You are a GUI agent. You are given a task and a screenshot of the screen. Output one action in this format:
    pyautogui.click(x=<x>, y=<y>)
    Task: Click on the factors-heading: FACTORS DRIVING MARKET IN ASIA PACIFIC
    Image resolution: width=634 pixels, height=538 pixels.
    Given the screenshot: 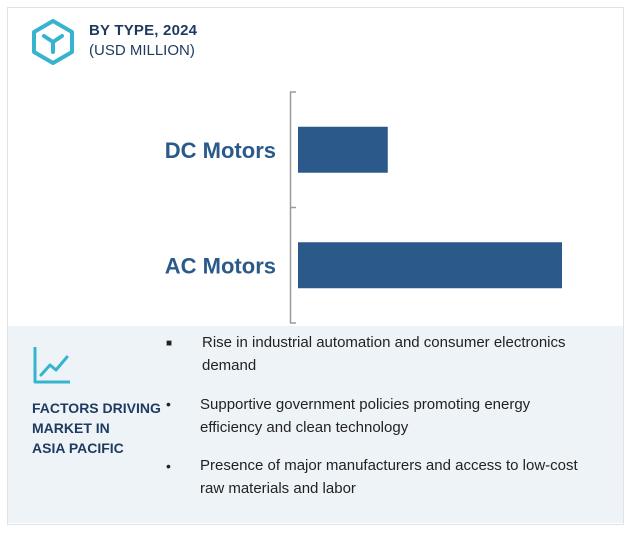 What is the action you would take?
    pyautogui.click(x=107, y=428)
    